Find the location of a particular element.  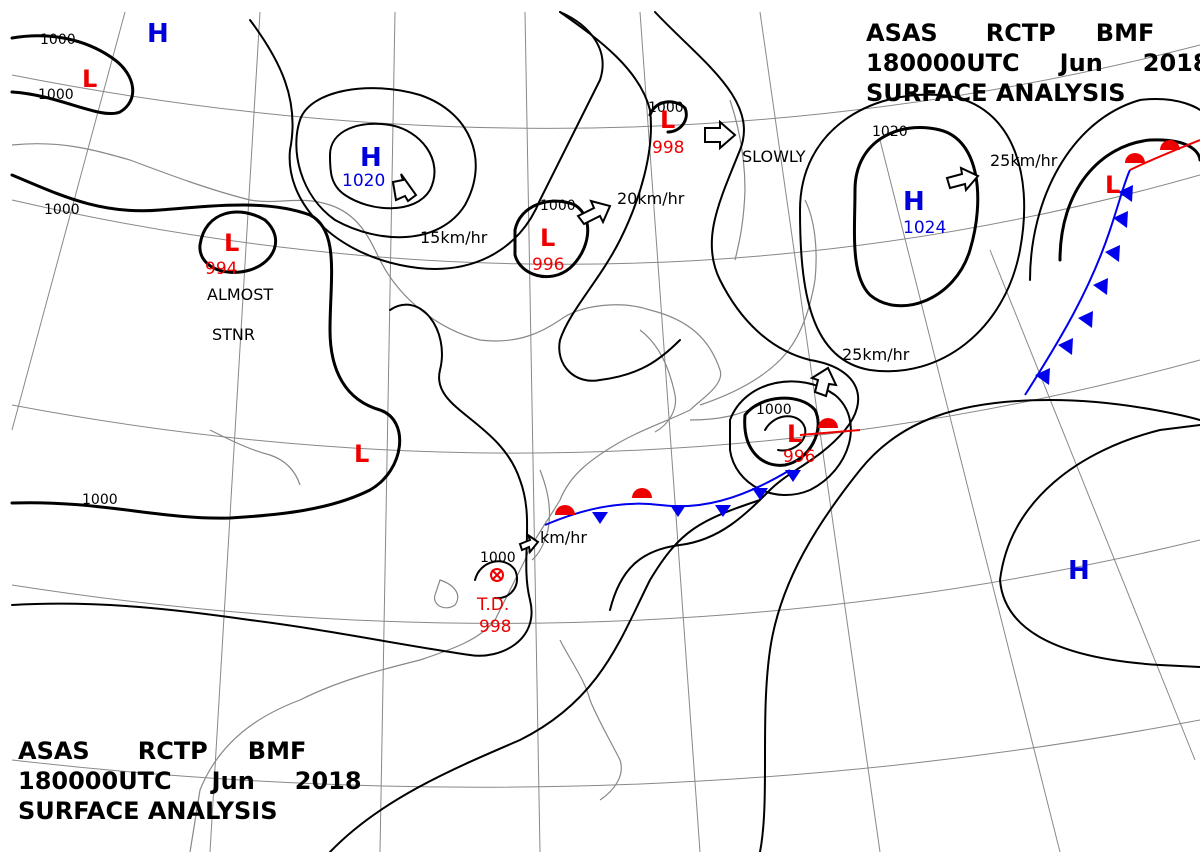

stationary-front-line is located at coordinates (667, 497).